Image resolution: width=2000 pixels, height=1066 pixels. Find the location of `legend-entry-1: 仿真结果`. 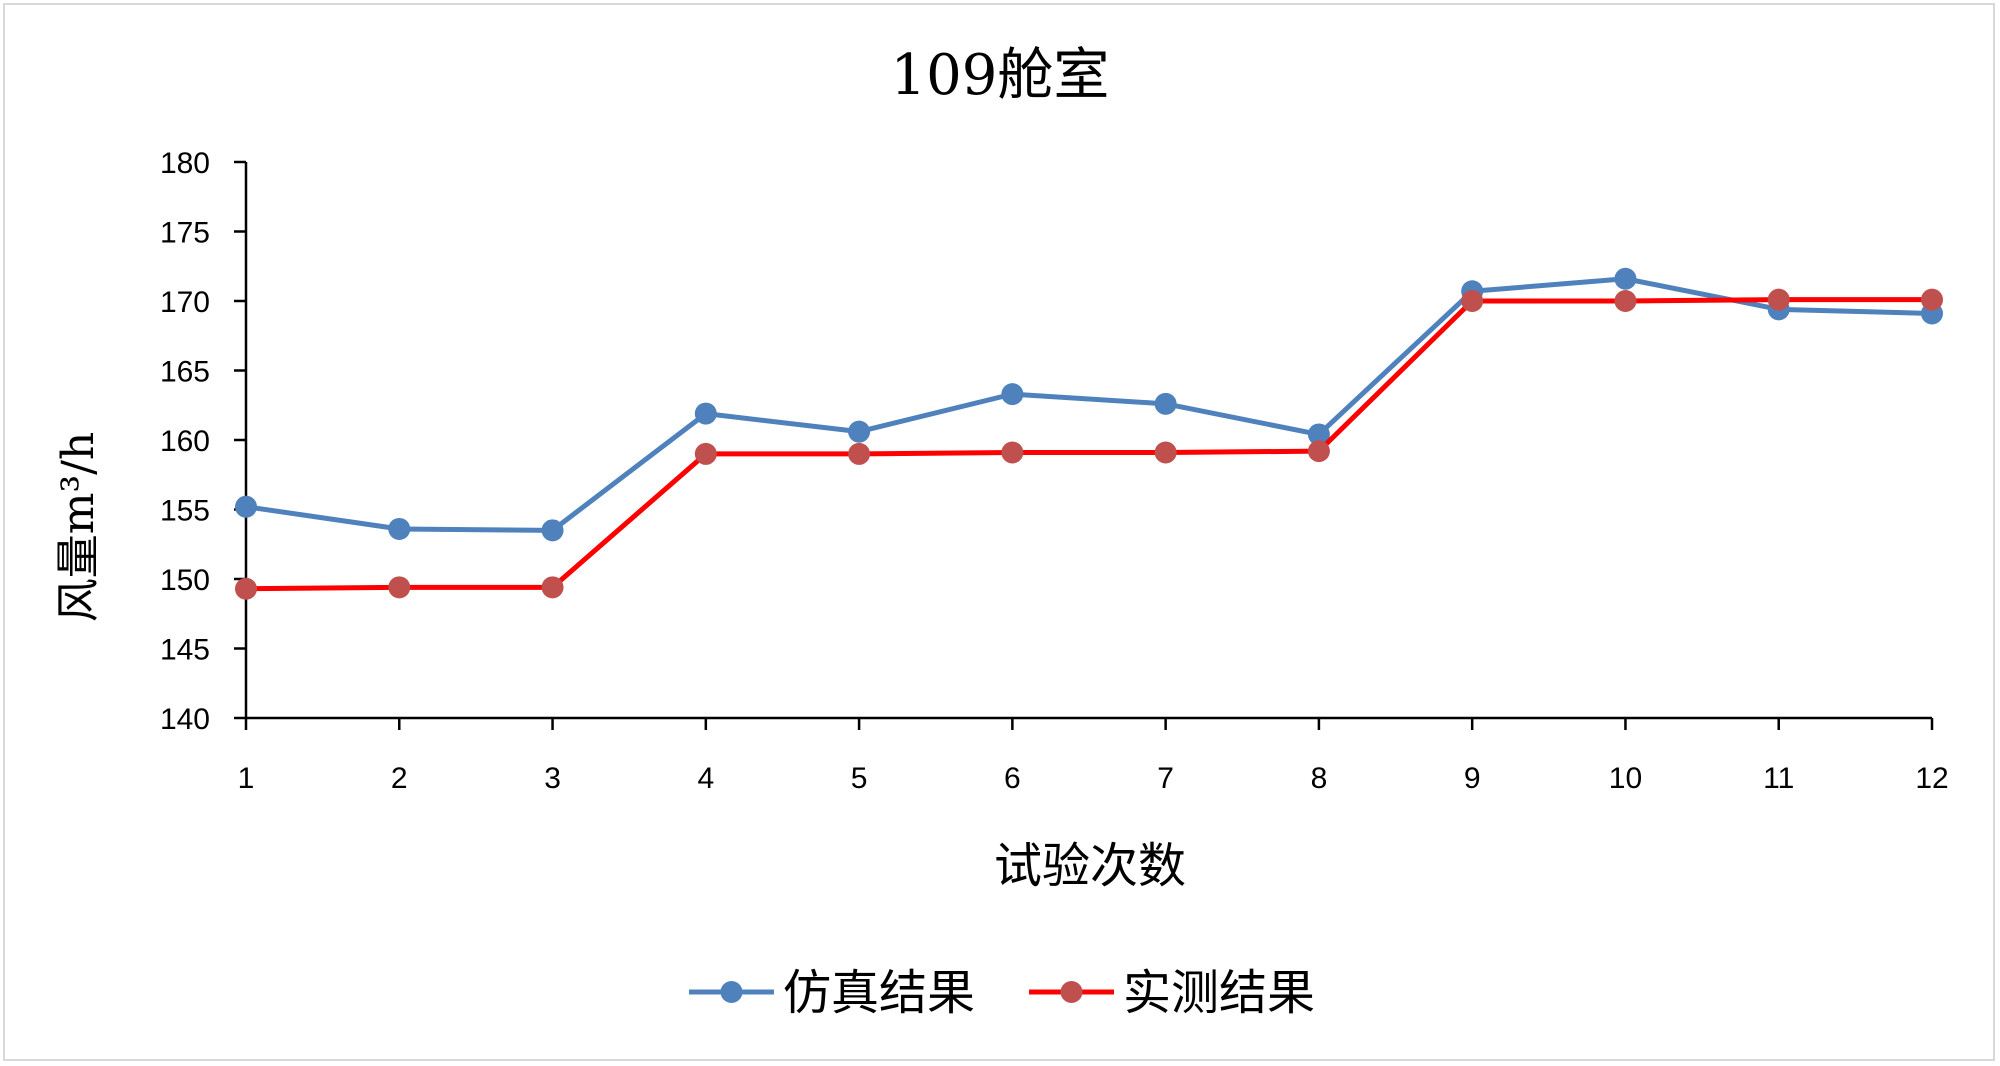

legend-entry-1: 仿真结果 is located at coordinates (832, 993).